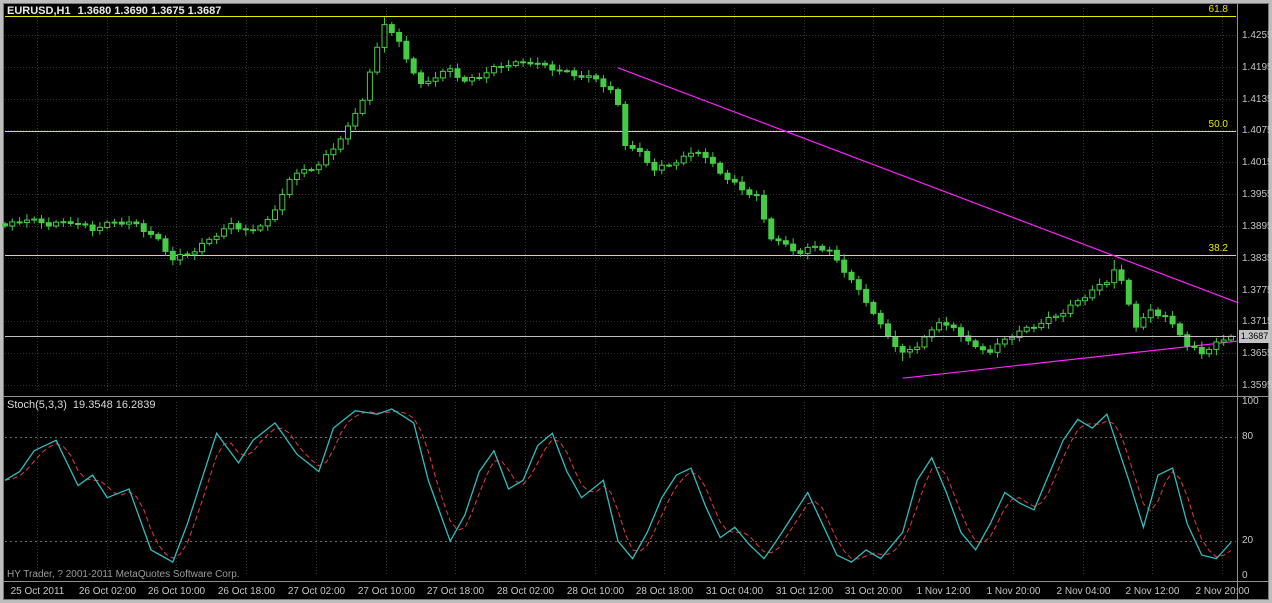 The height and width of the screenshot is (603, 1272). What do you see at coordinates (1070, 359) in the screenshot?
I see `trendline` at bounding box center [1070, 359].